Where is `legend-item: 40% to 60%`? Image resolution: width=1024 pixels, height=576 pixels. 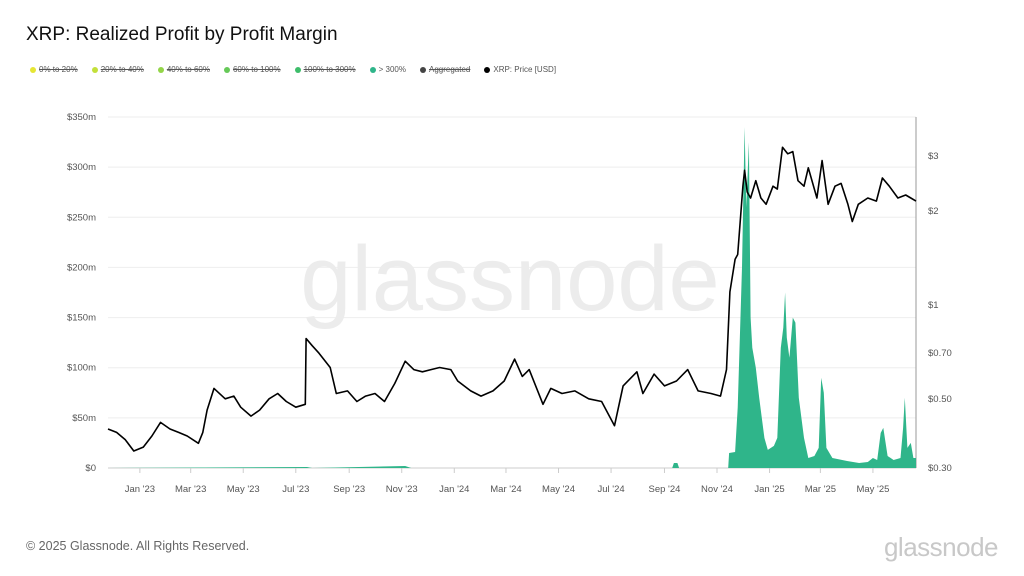
legend-item: 40% to 60% is located at coordinates (183, 69).